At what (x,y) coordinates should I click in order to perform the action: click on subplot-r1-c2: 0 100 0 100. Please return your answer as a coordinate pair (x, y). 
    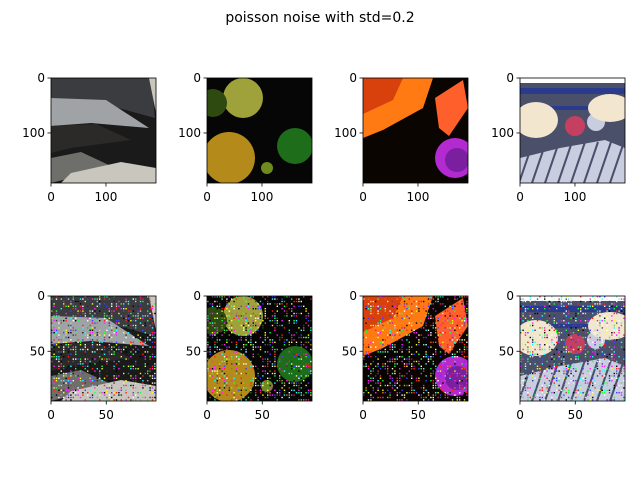
    Looking at the image, I should click on (245, 137).